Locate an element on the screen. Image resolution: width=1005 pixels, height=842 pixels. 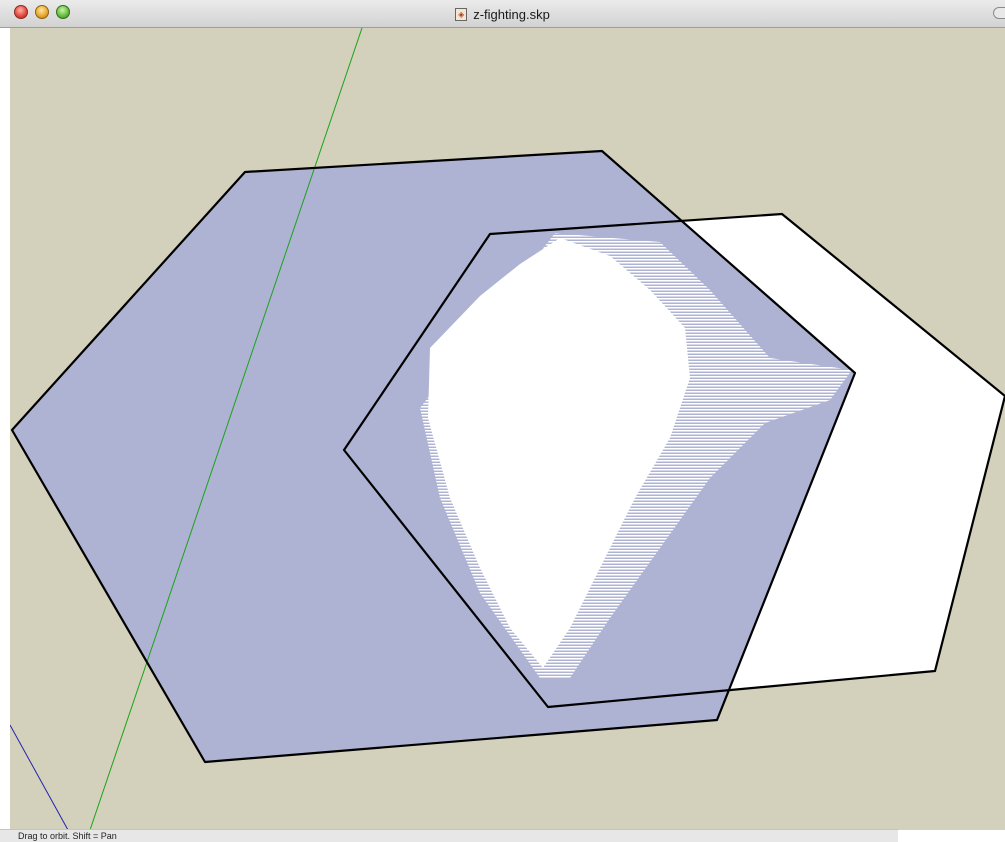
z-fighting-core is located at coordinates (559, 453).